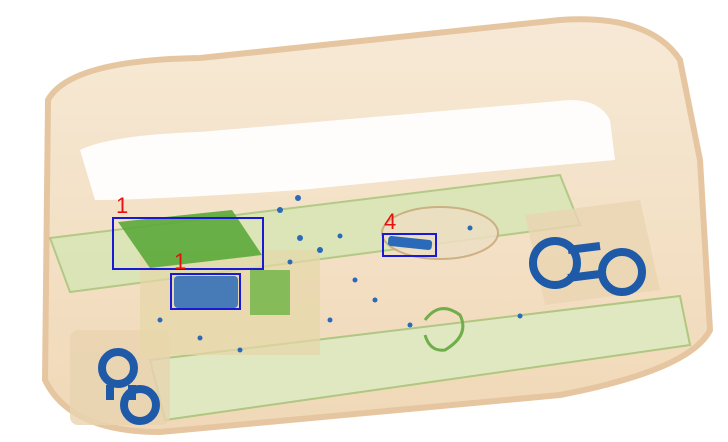 Image resolution: width=728 pixels, height=442 pixels. I want to click on metal-plate-lower, so click(270, 292).